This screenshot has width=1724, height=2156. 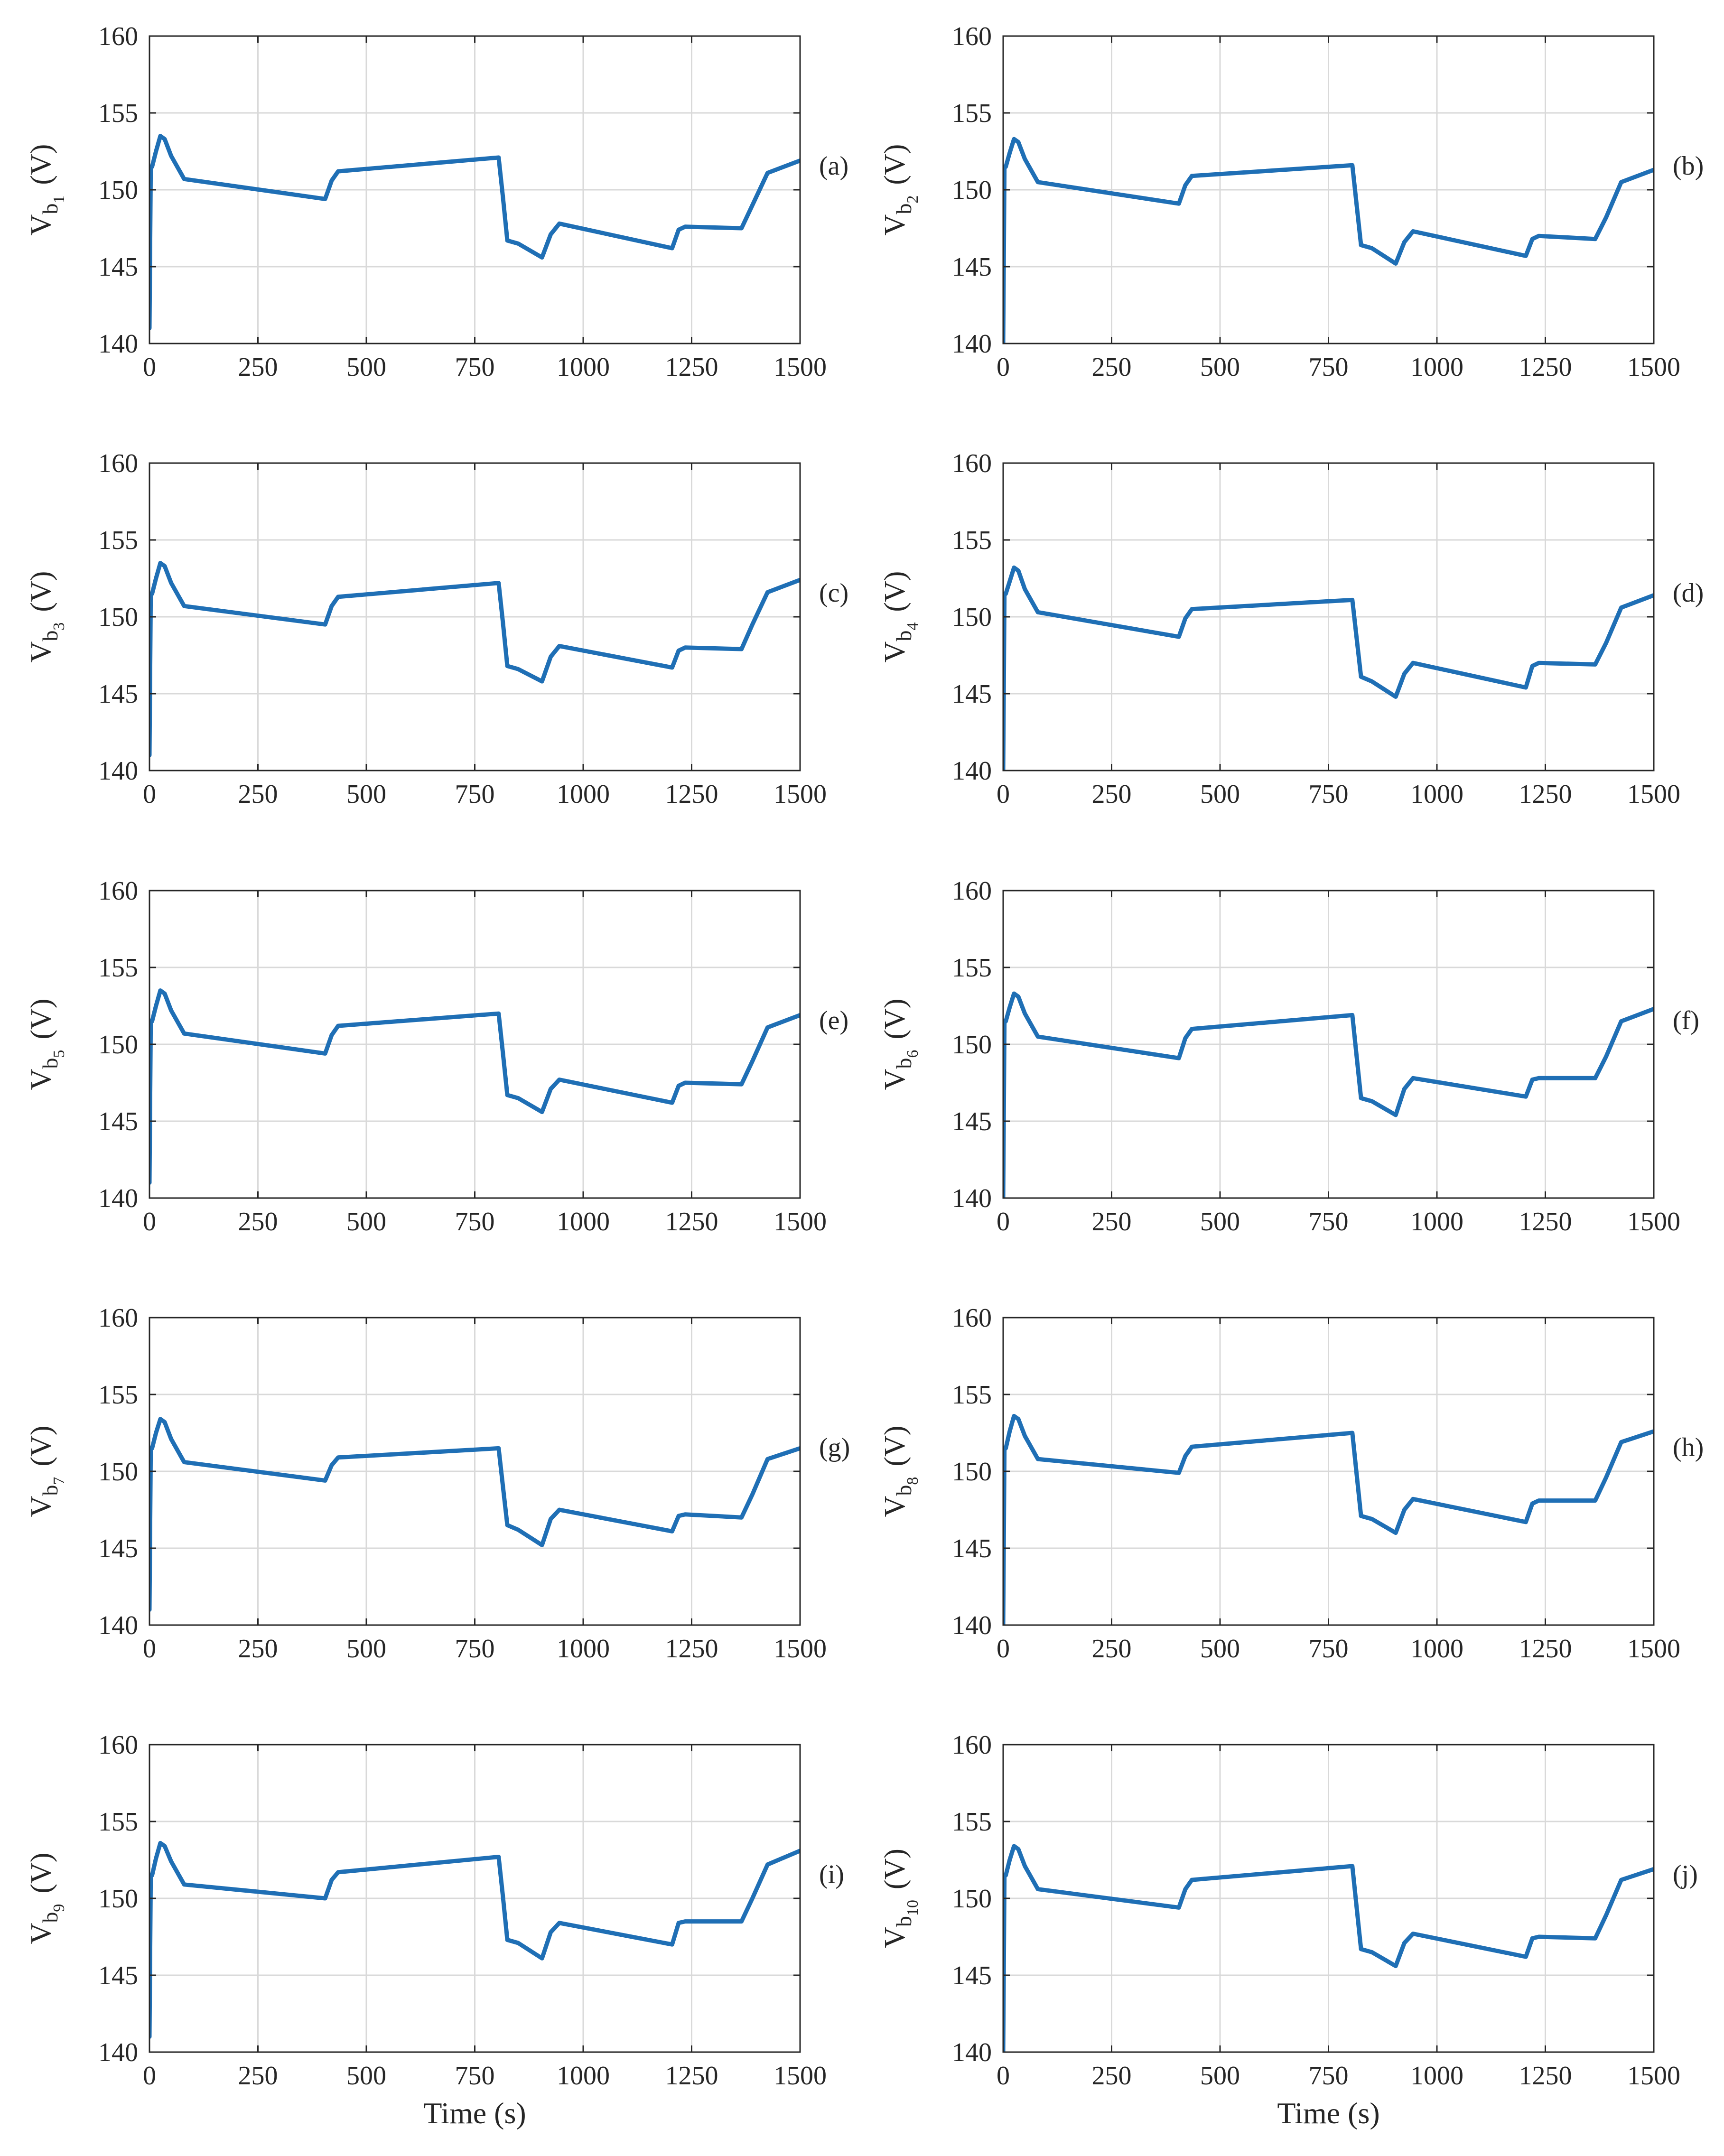 I want to click on panel-label: (f), so click(x=1686, y=1020).